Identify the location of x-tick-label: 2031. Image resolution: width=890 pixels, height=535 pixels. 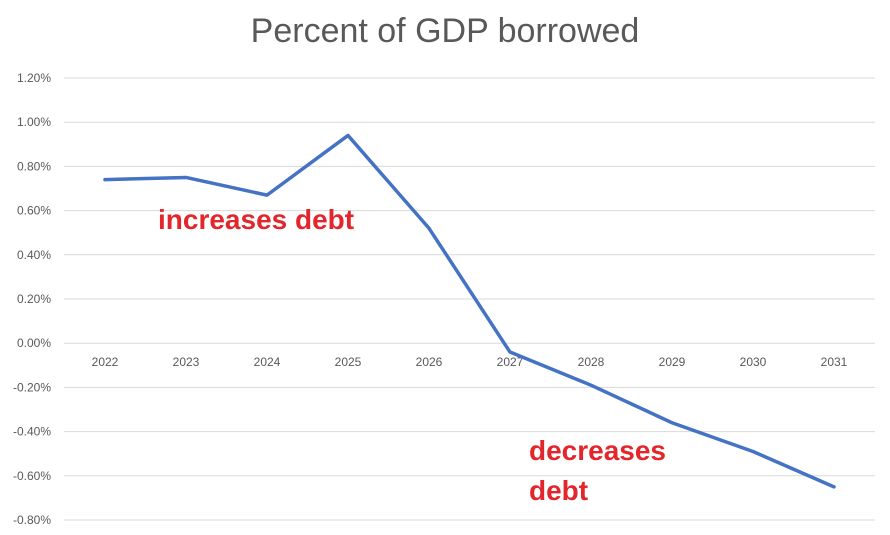
(834, 362).